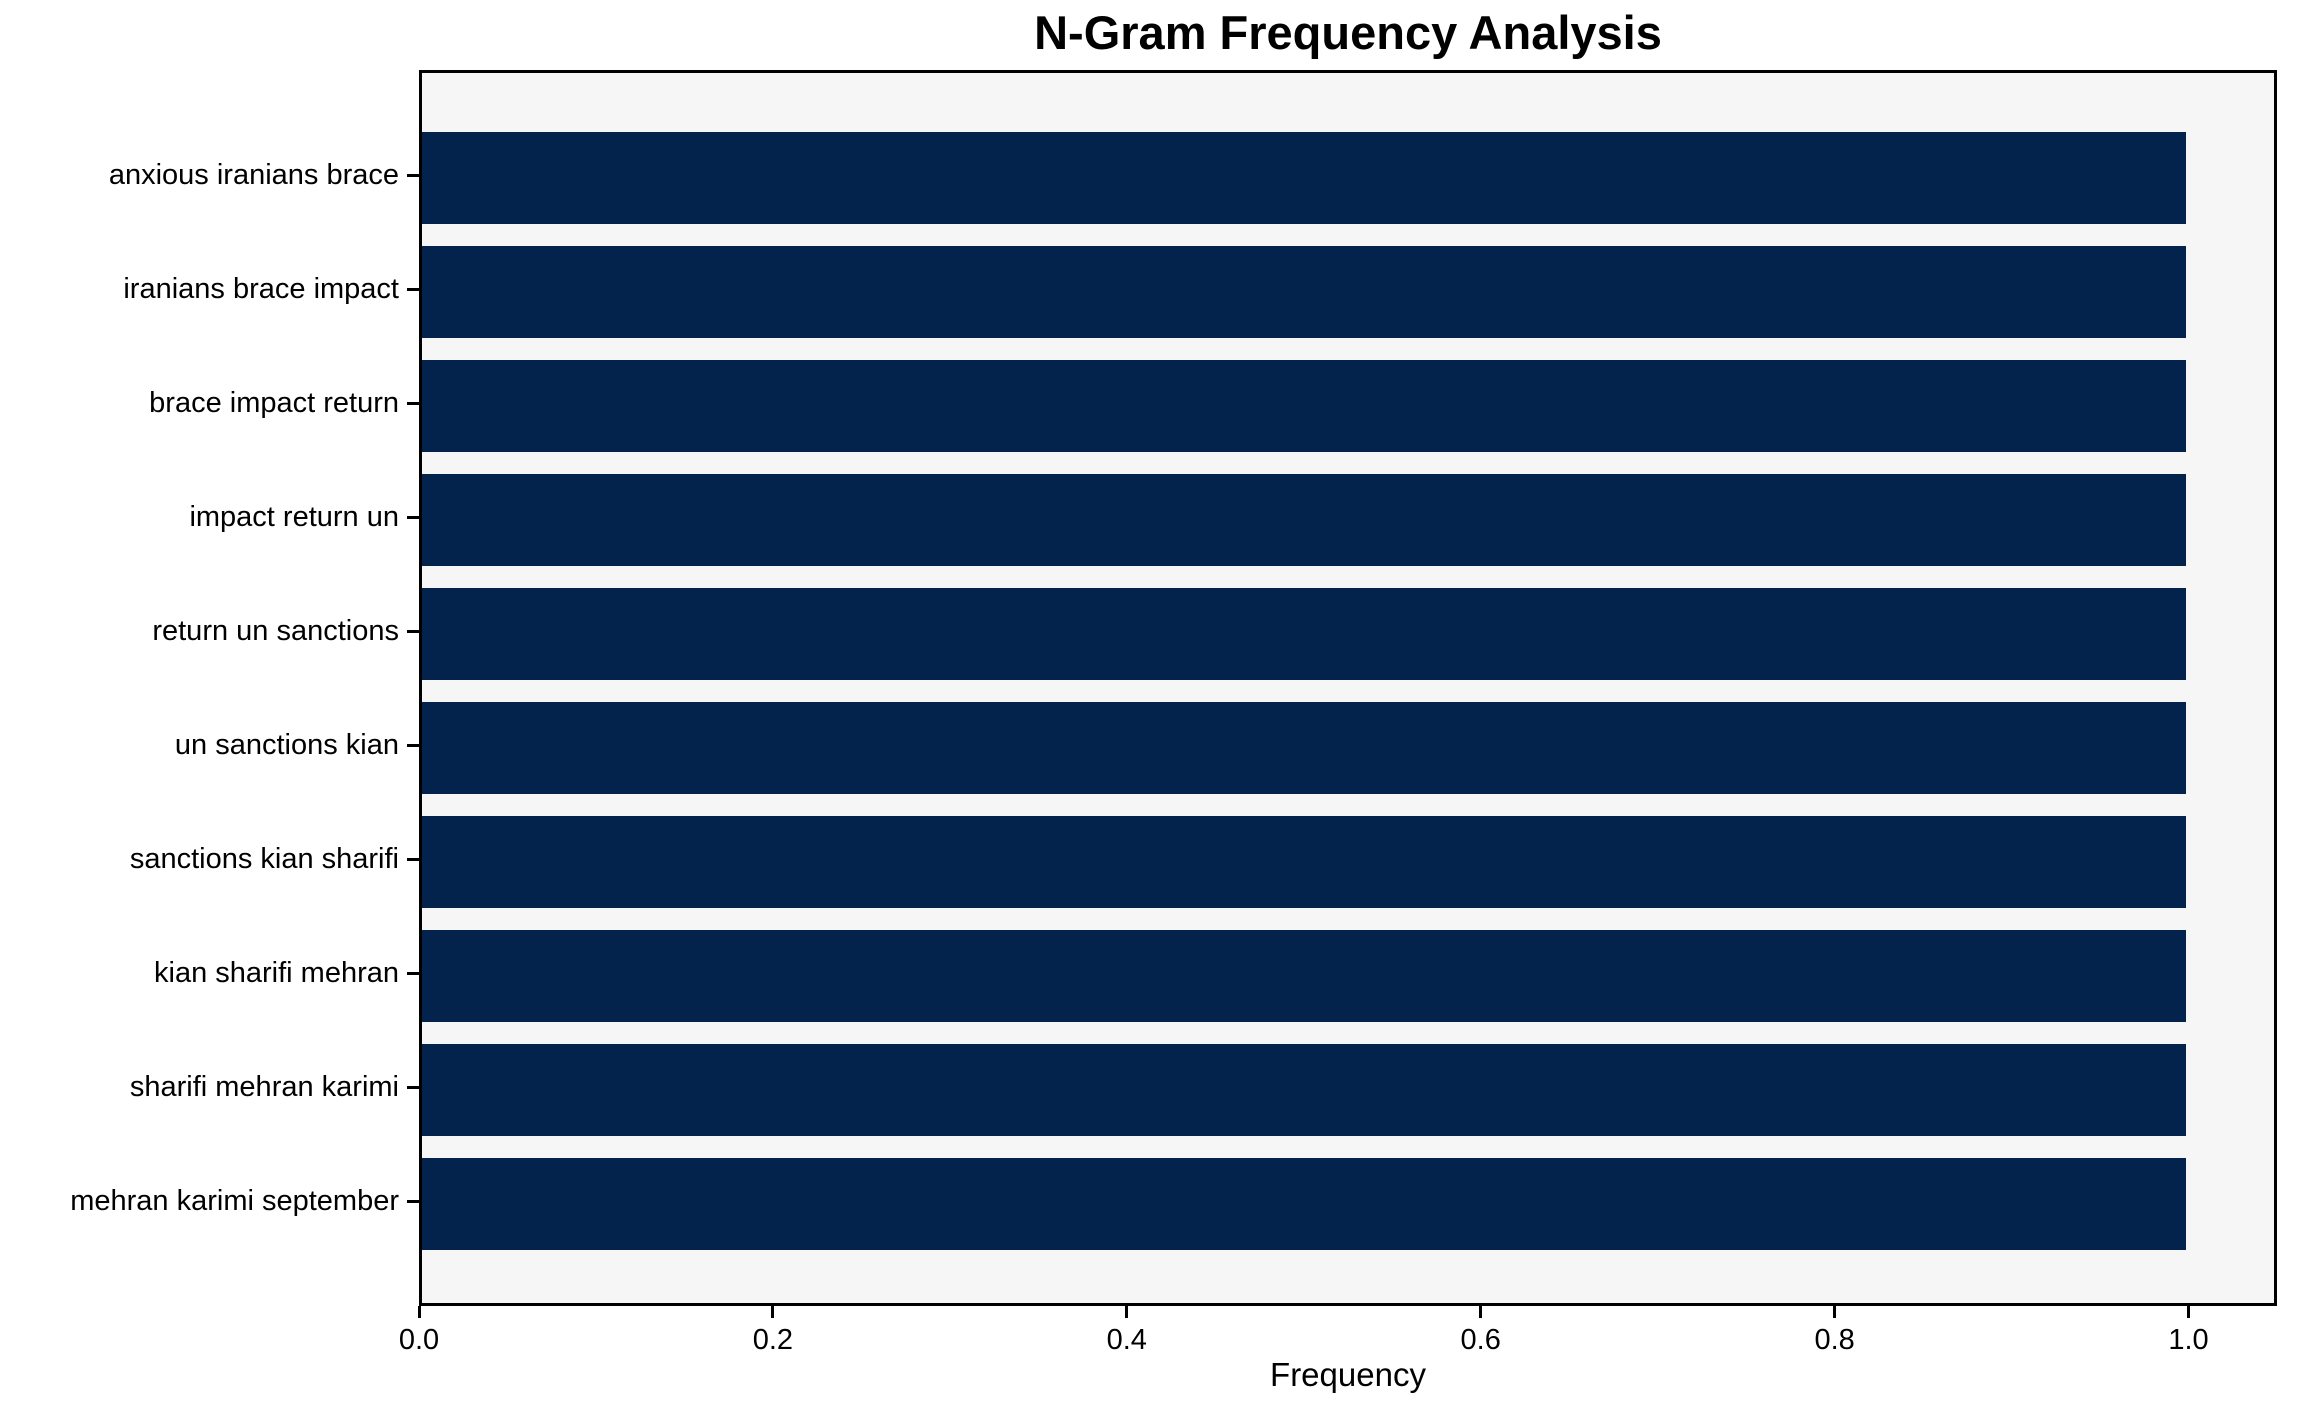 The height and width of the screenshot is (1414, 2297). Describe the element at coordinates (276, 973) in the screenshot. I see `y-tick-label: kian sharifi mehran` at that location.